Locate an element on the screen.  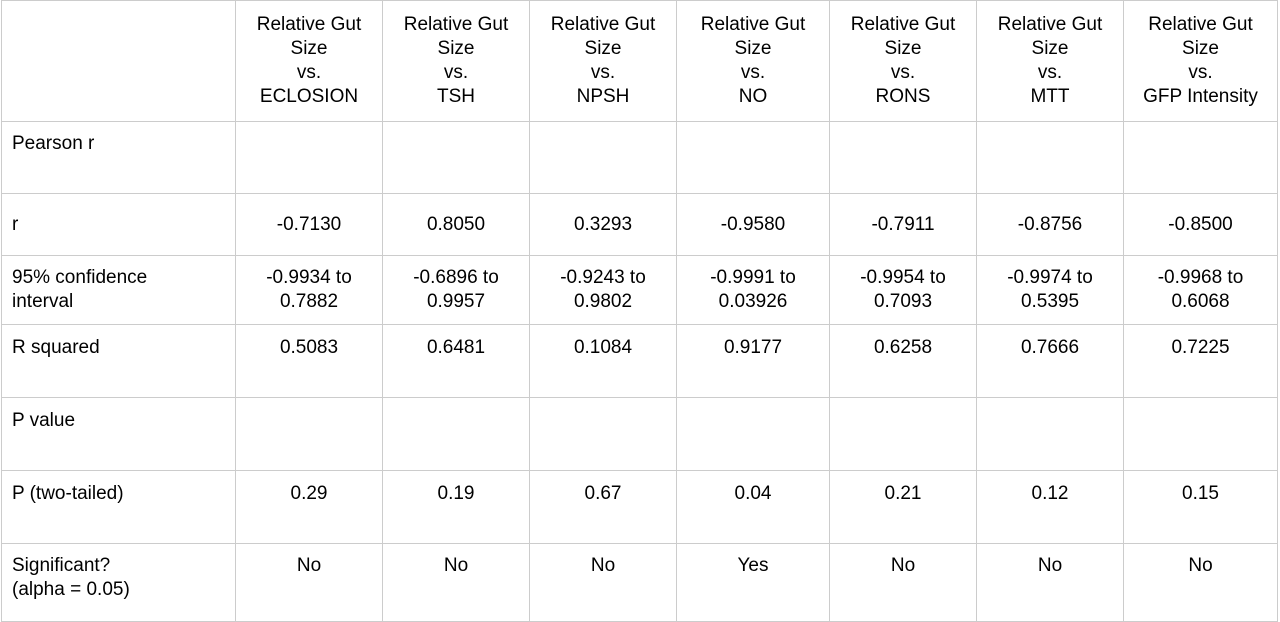
row-label: 95% confidence interval is located at coordinates (118, 290).